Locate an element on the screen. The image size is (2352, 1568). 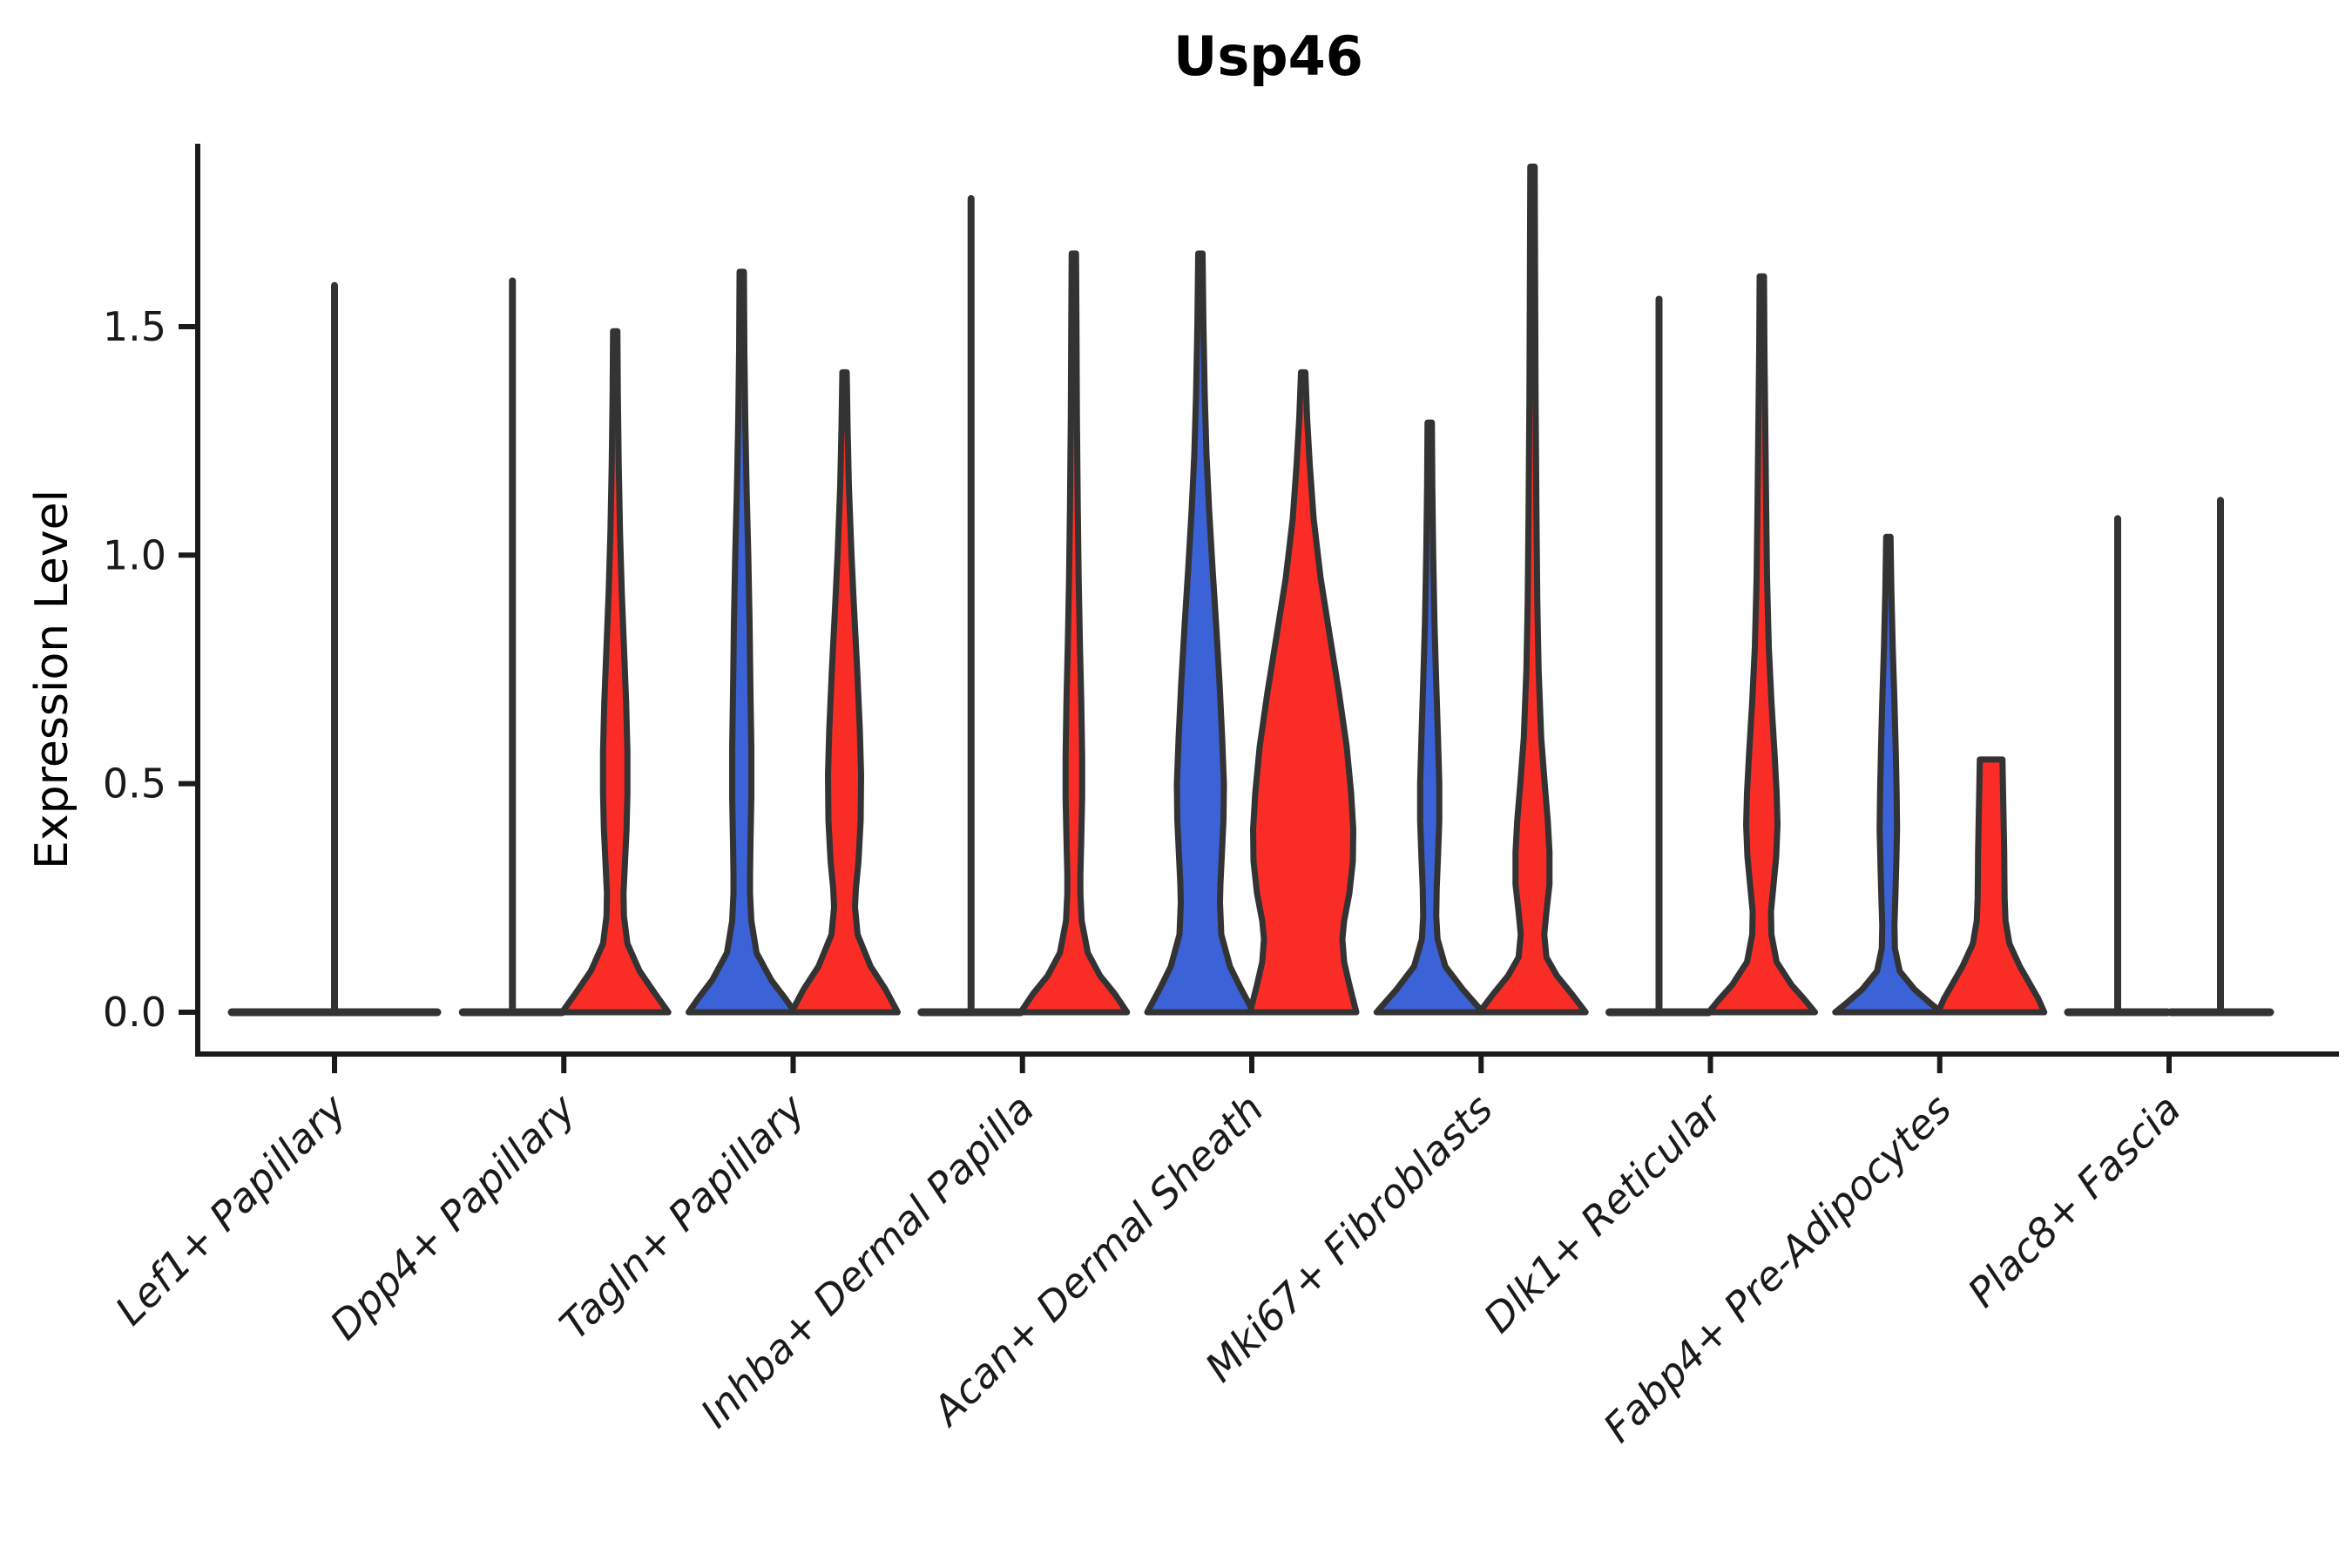
violin-fabp4-pre-adipocytes-blue is located at coordinates (1888, 775).